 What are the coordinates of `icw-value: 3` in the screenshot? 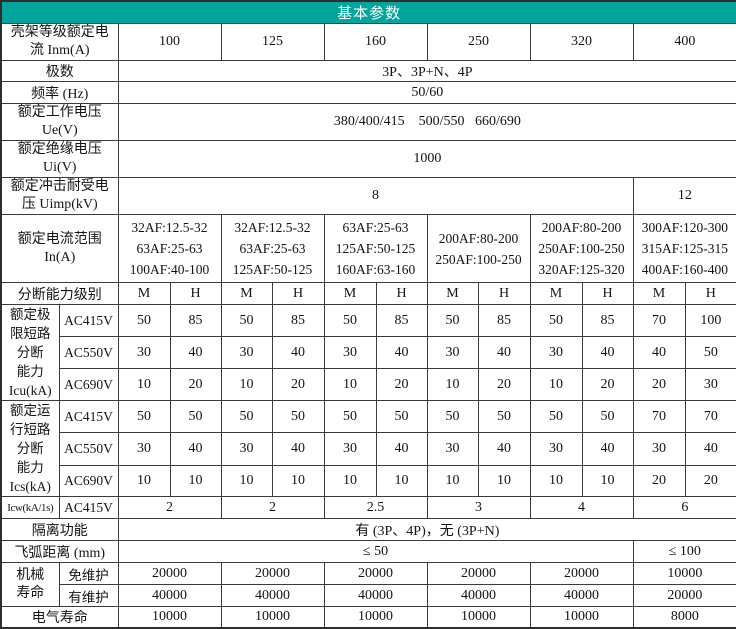 It's located at (478, 507).